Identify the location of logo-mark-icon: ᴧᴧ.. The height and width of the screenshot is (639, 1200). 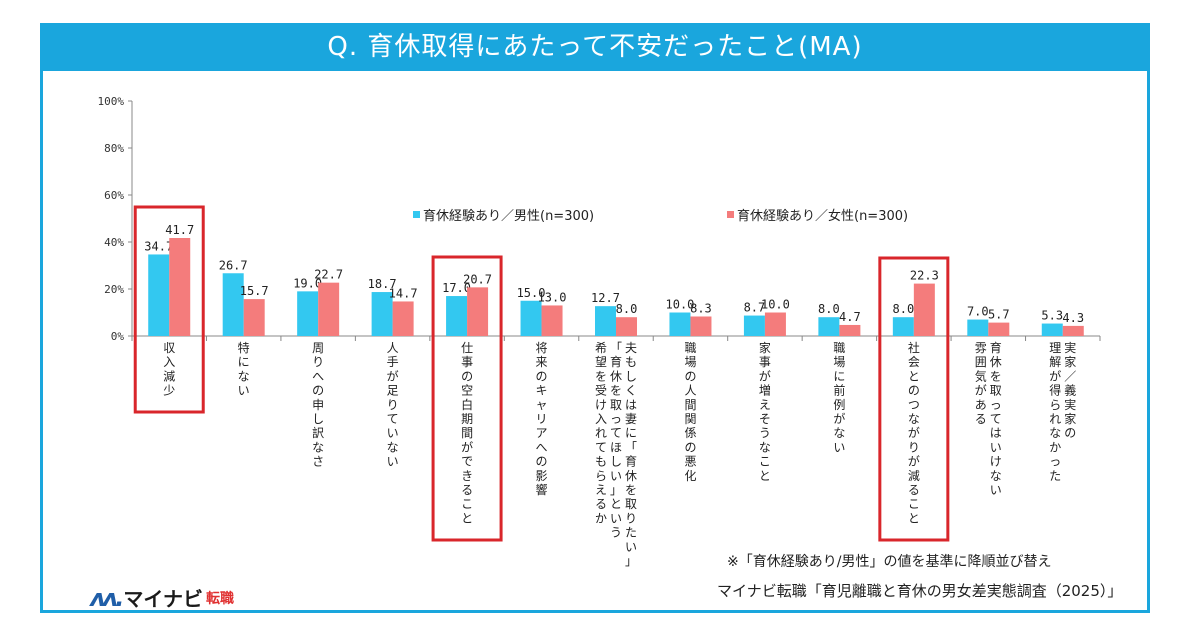
(107, 597).